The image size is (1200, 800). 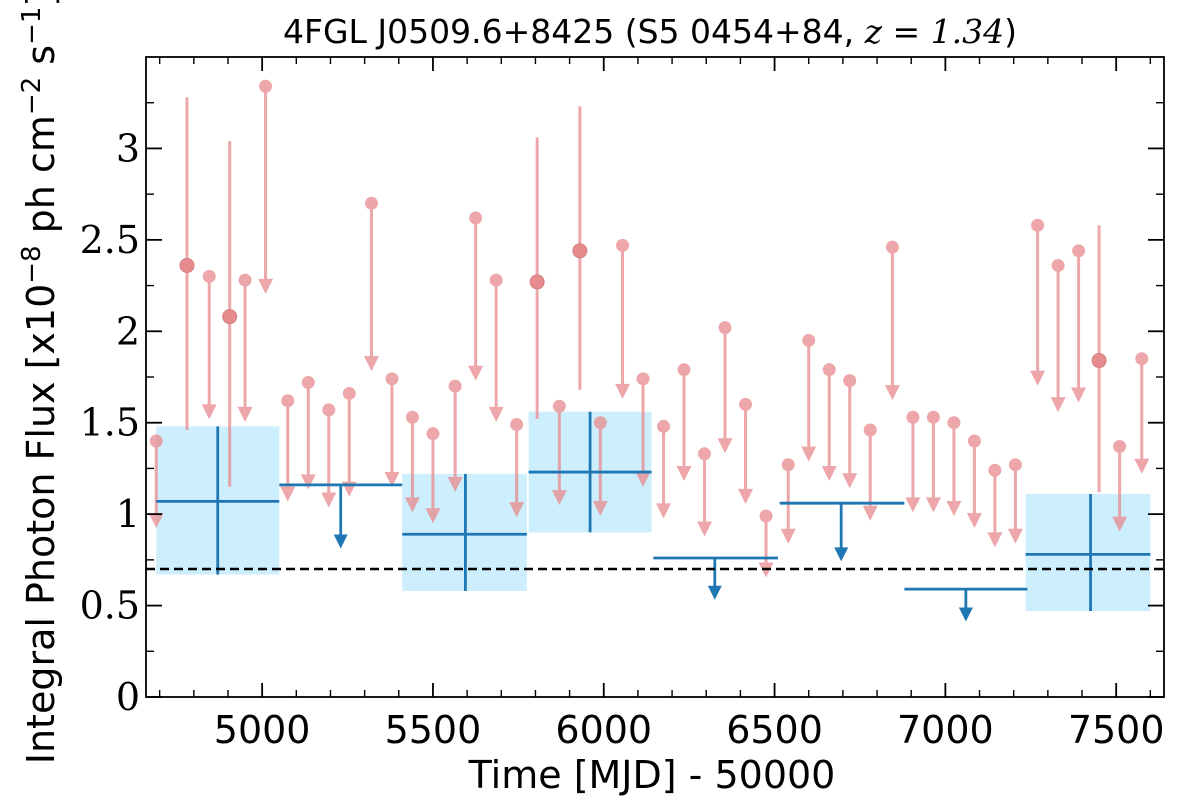 I want to click on x-tick-label: 5500, so click(x=433, y=730).